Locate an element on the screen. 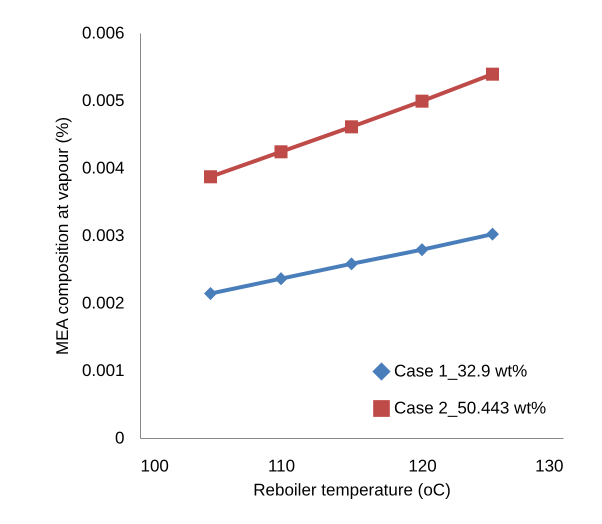  y-tick-label: 0 is located at coordinates (119, 438).